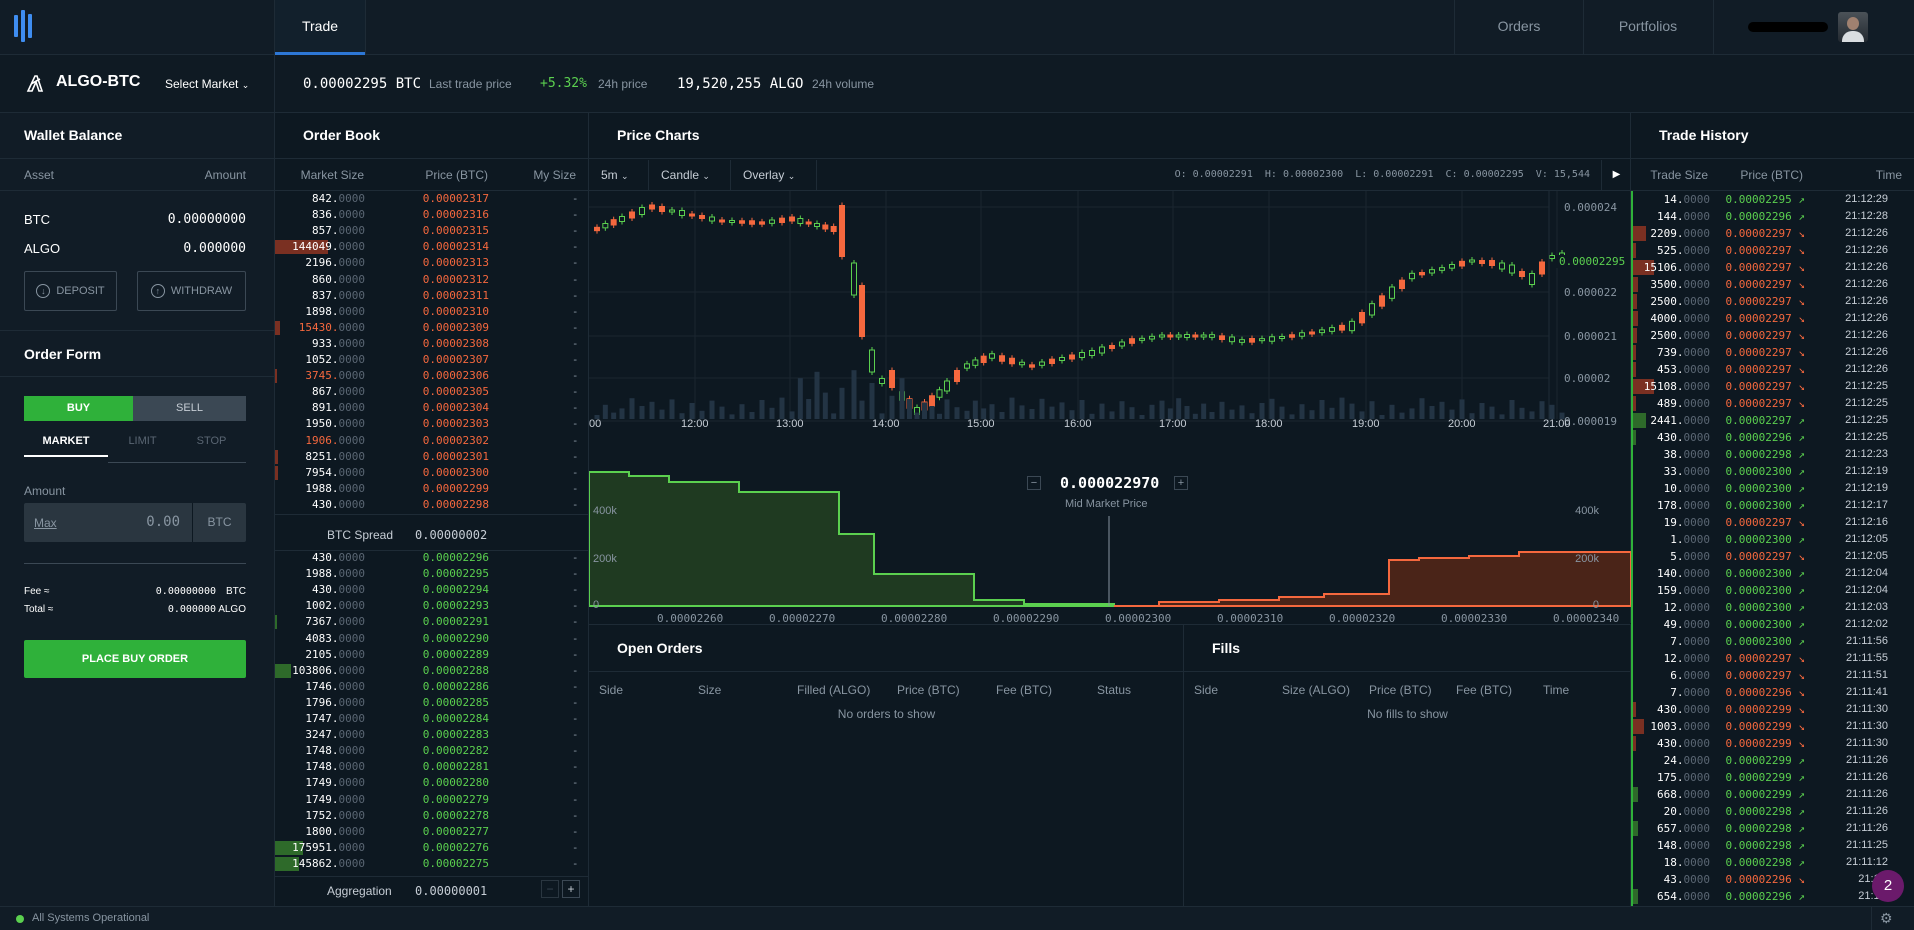  Describe the element at coordinates (26, 26) in the screenshot. I see `coinbase-pro-logo-icon` at that location.